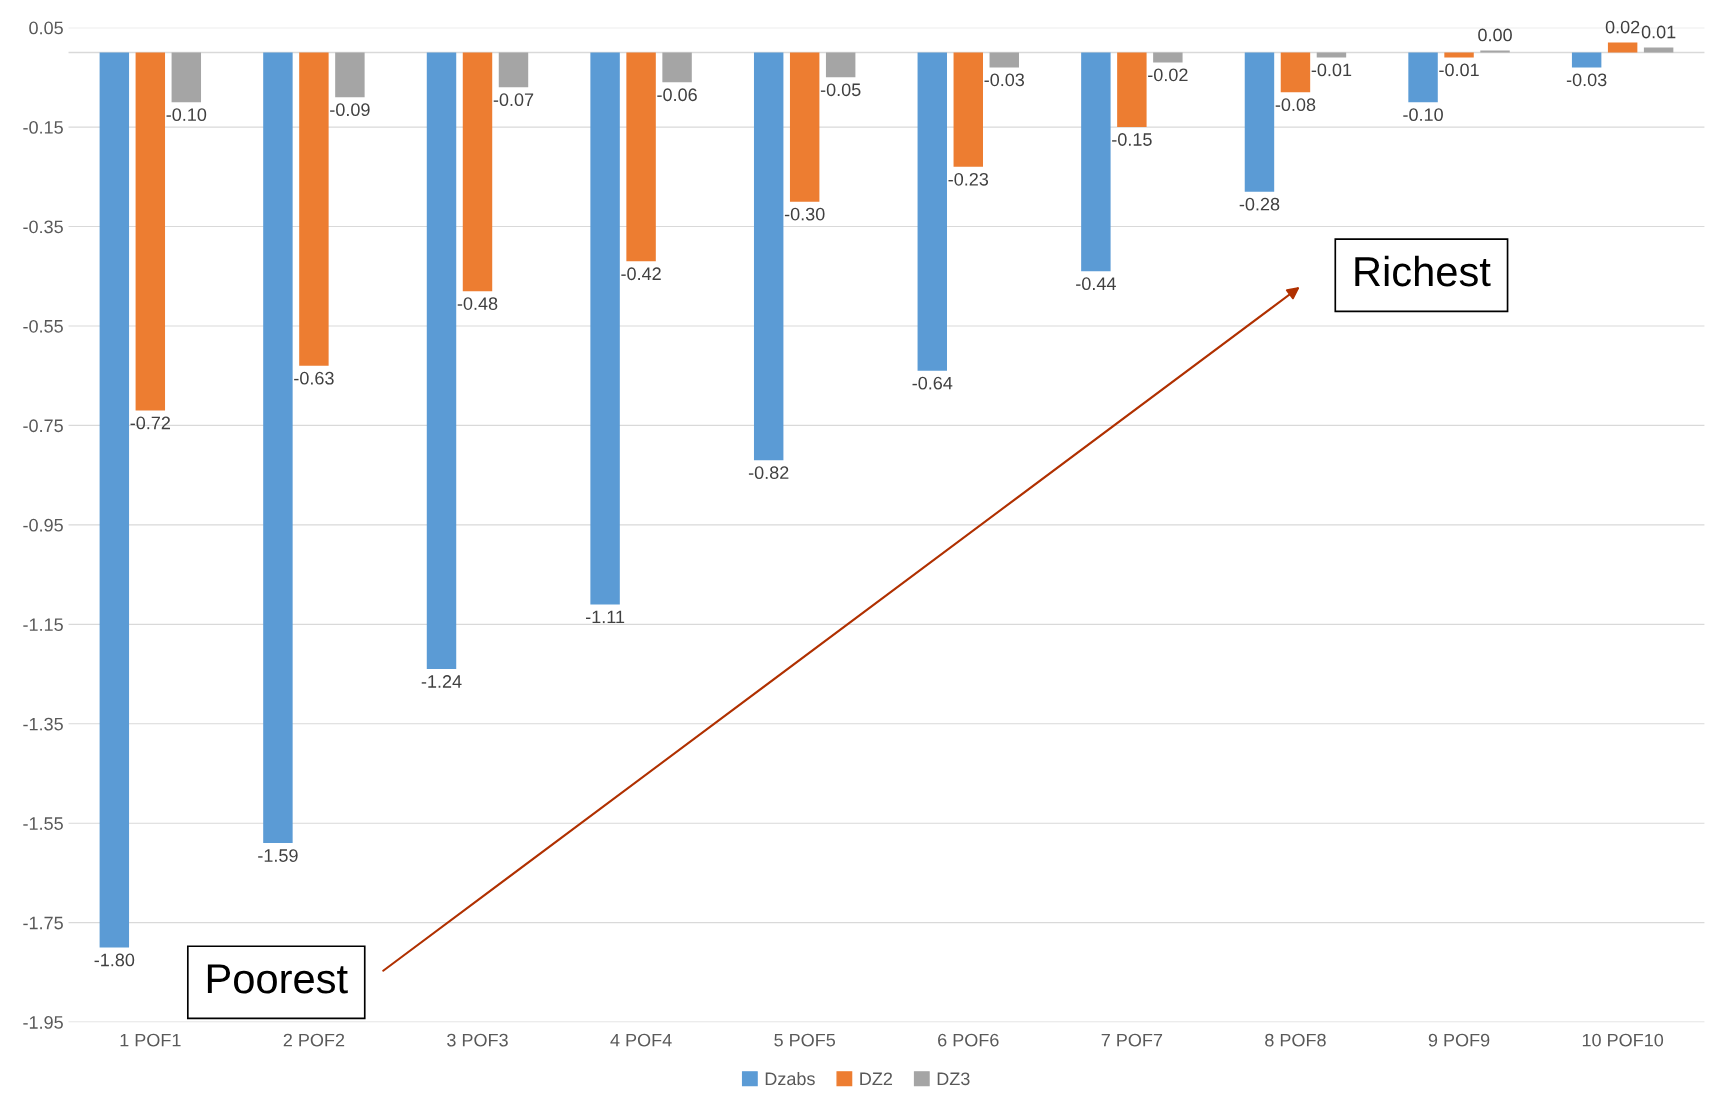  I want to click on data-label: -0.23, so click(968, 179).